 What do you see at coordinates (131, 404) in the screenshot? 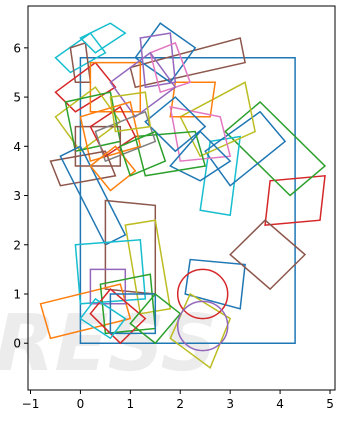
I see `x-tick-label: 1` at bounding box center [131, 404].